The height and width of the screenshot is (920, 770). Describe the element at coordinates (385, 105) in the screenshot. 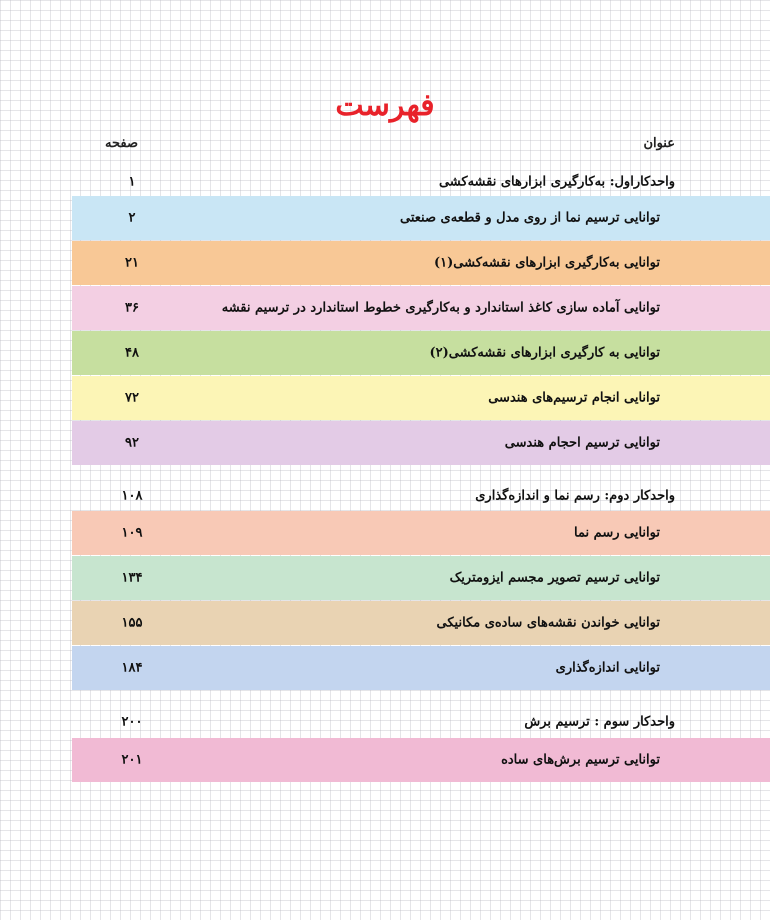

I see `page-title: فهرست` at that location.